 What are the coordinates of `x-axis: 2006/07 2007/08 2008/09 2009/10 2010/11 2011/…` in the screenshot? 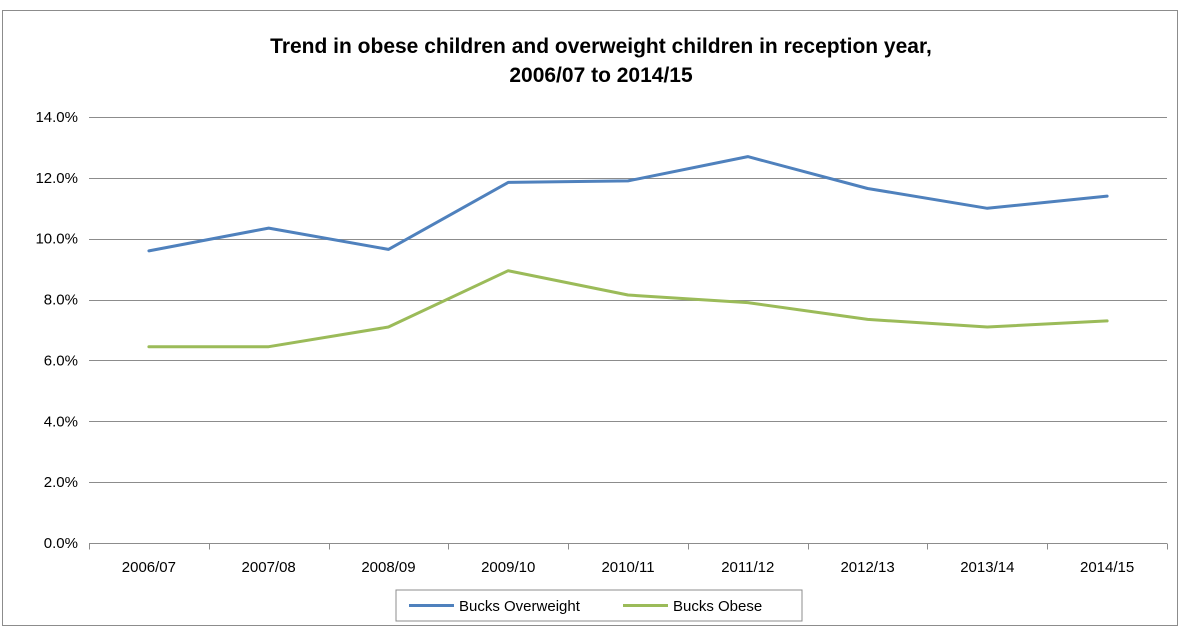 It's located at (628, 559).